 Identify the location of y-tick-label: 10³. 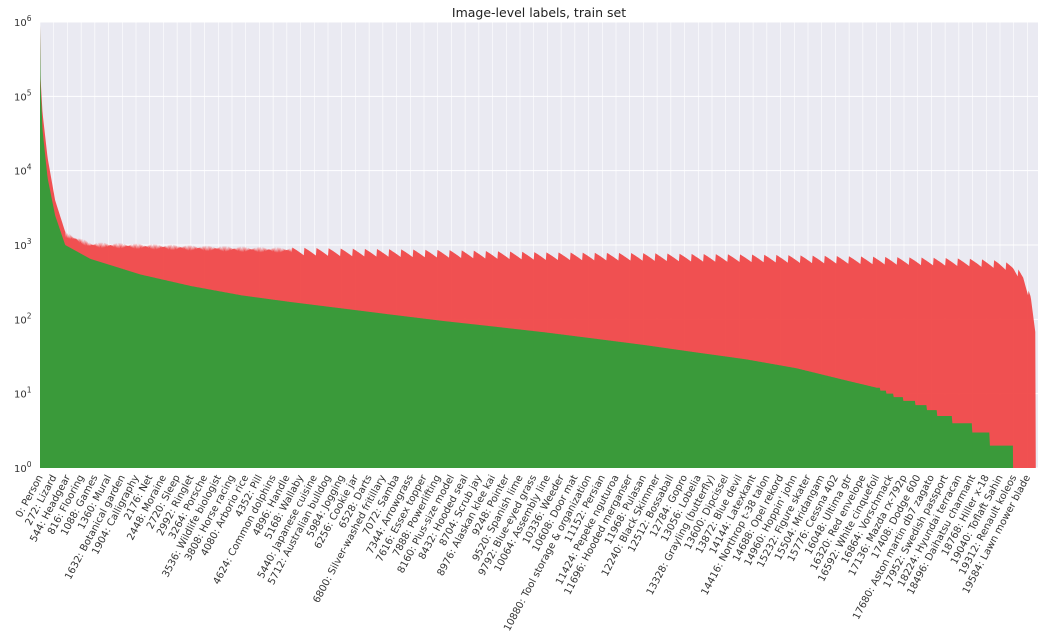
(23, 244).